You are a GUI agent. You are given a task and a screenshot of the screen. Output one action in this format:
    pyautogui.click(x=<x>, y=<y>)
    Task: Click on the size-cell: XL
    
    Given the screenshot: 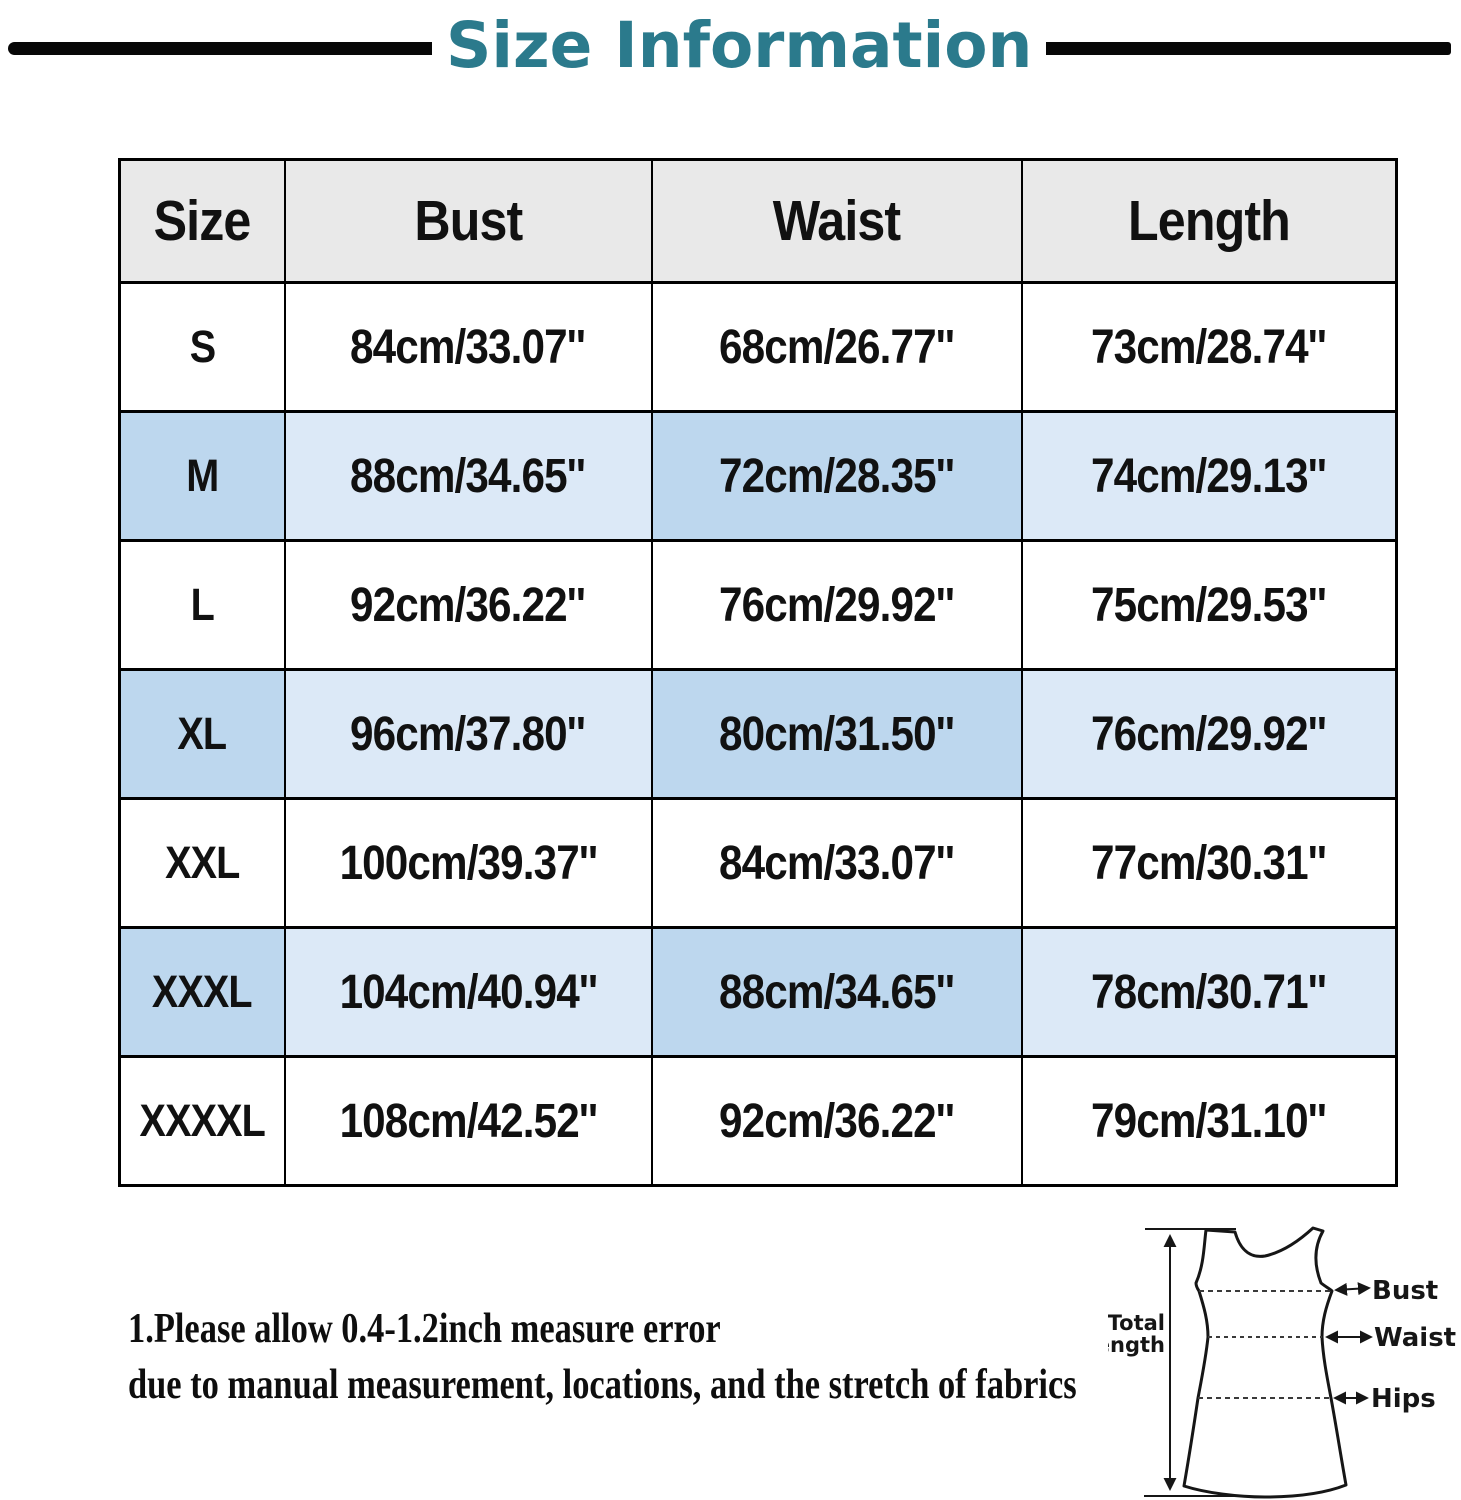 What is the action you would take?
    pyautogui.click(x=202, y=734)
    